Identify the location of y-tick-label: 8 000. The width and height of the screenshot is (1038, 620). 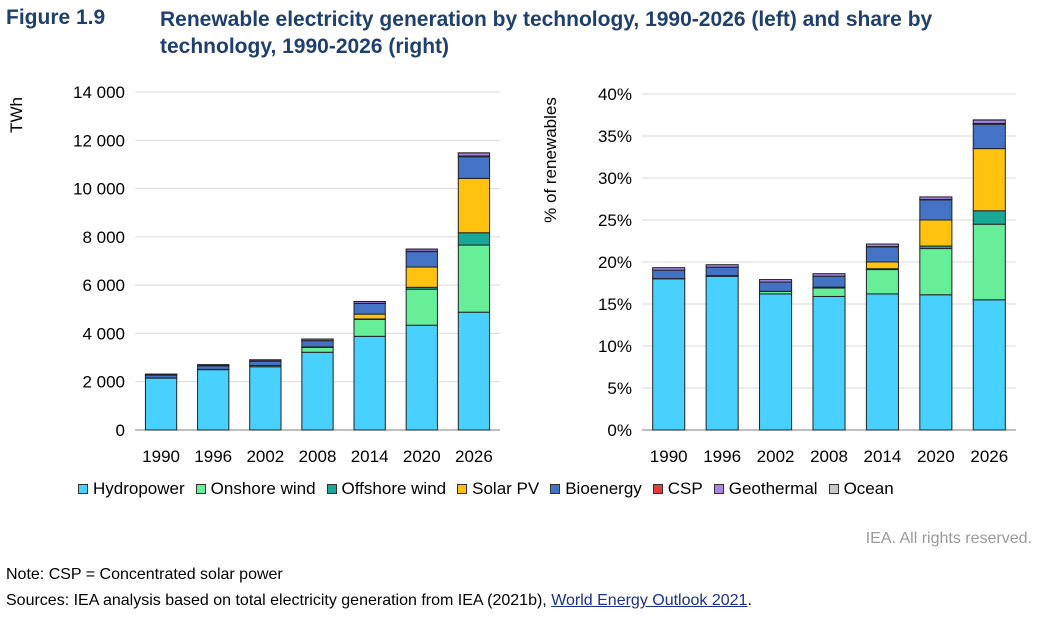
(103, 237).